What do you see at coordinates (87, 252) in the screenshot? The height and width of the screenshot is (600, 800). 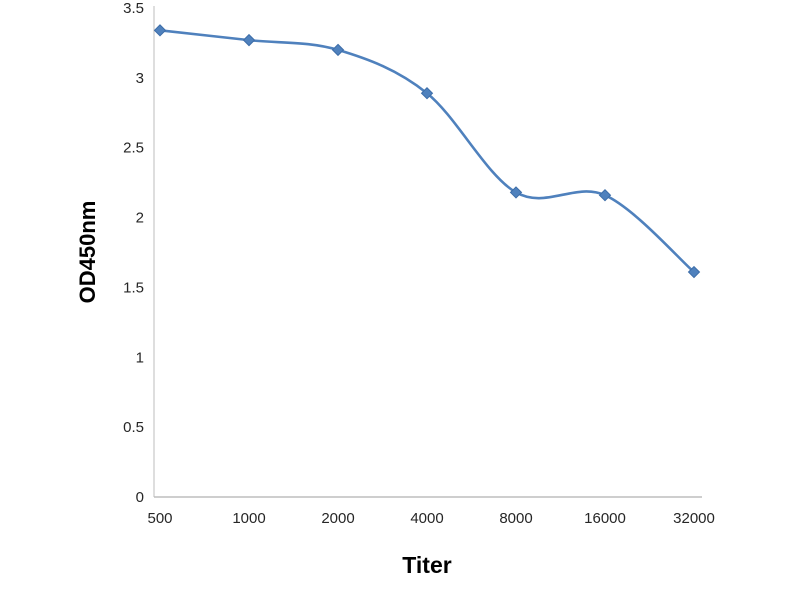 I see `y-axis-title: OD450nm` at bounding box center [87, 252].